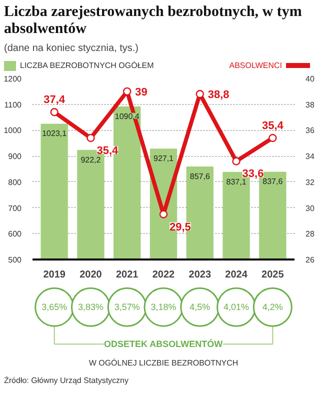 This screenshot has height=413, width=320. I want to click on y2-tick-label: 28, so click(310, 234).